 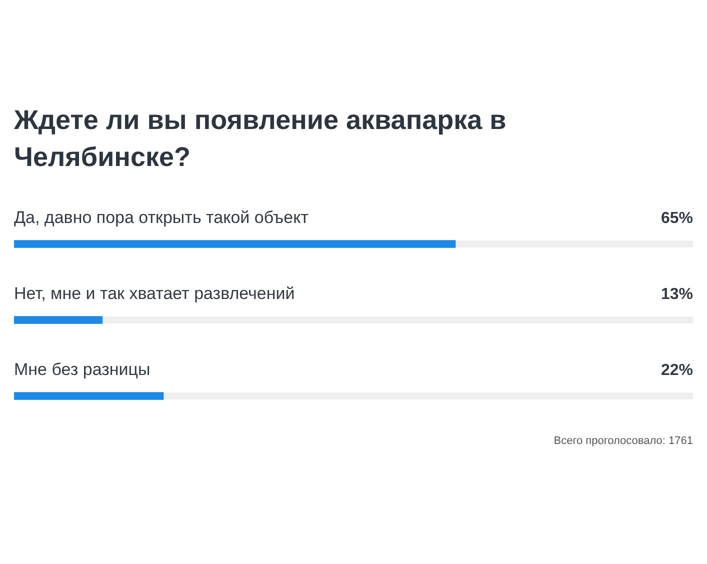 I want to click on chart-title: Ждете ли вы появление аквапарка в Челябинске?, so click(x=261, y=139).